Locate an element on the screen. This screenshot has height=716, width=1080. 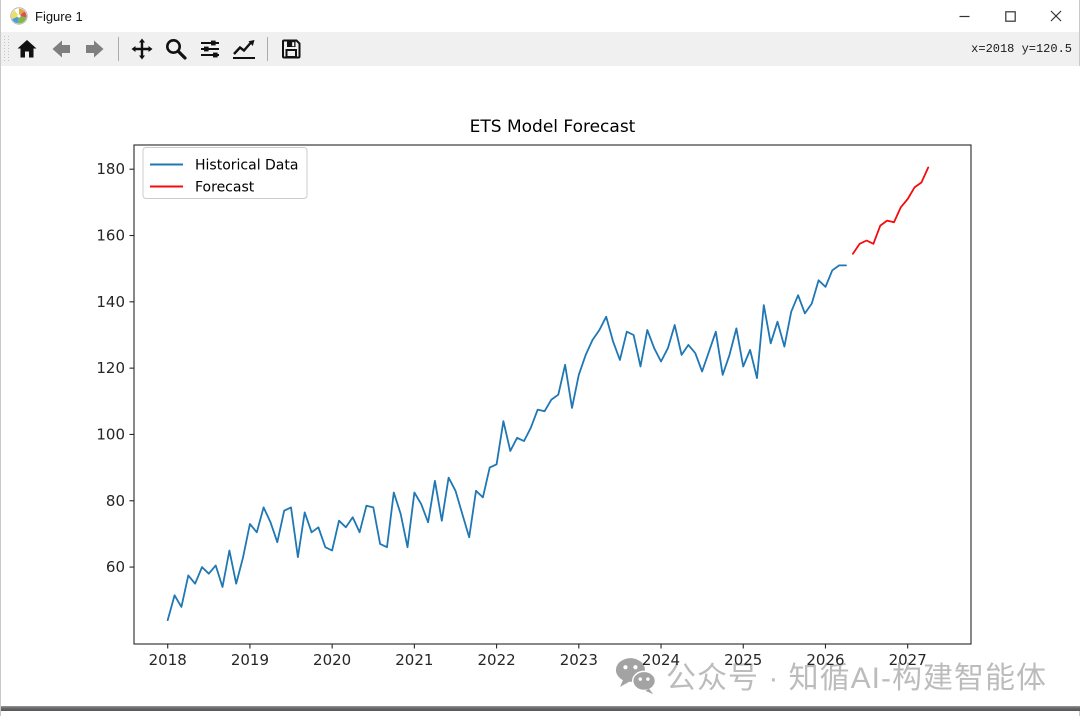
close-icon is located at coordinates (1056, 16).